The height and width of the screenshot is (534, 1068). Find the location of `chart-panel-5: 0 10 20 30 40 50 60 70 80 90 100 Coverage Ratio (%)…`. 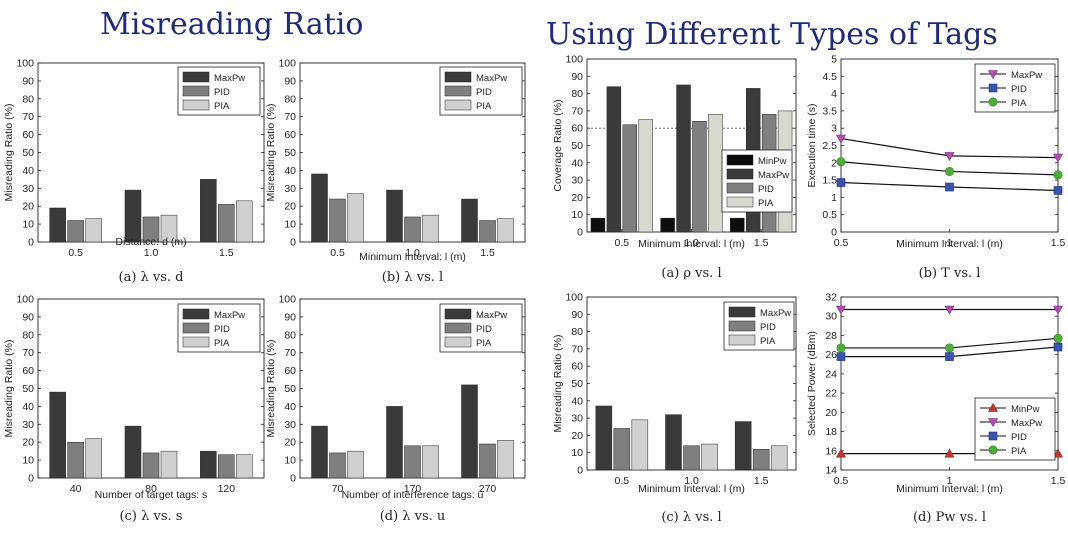

chart-panel-5: 0 10 20 30 40 50 60 70 80 90 100 Coverage Ratio (%)… is located at coordinates (674, 167).